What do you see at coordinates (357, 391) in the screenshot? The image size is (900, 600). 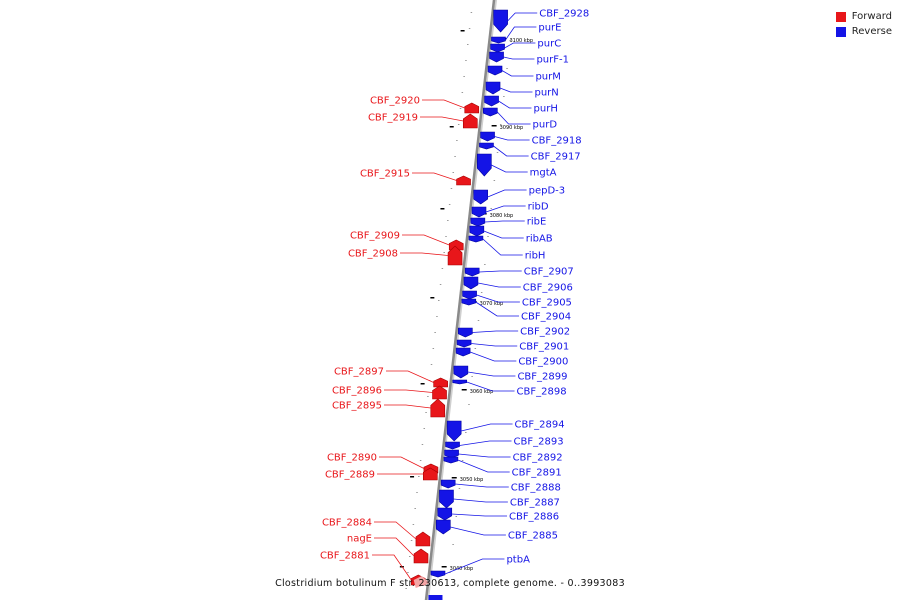 I see `forward-gene-label: CBF_2896` at bounding box center [357, 391].